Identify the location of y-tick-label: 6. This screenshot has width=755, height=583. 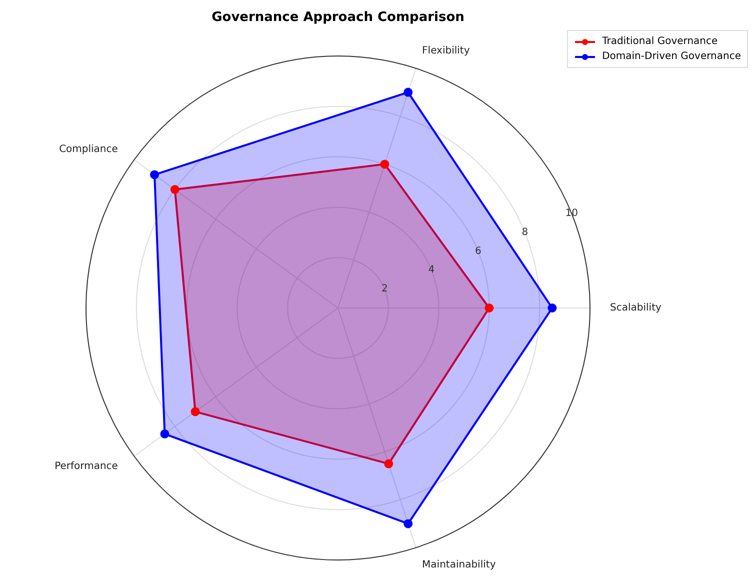
(478, 251).